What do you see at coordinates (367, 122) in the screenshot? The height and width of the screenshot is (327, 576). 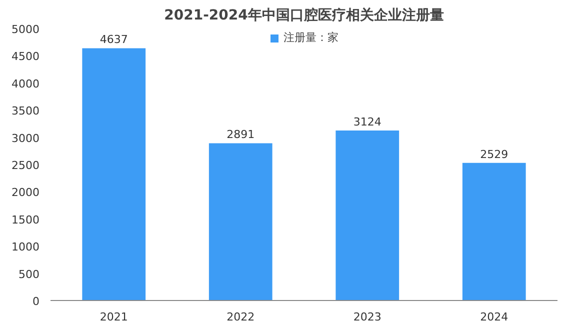 I see `data-label: 3124` at bounding box center [367, 122].